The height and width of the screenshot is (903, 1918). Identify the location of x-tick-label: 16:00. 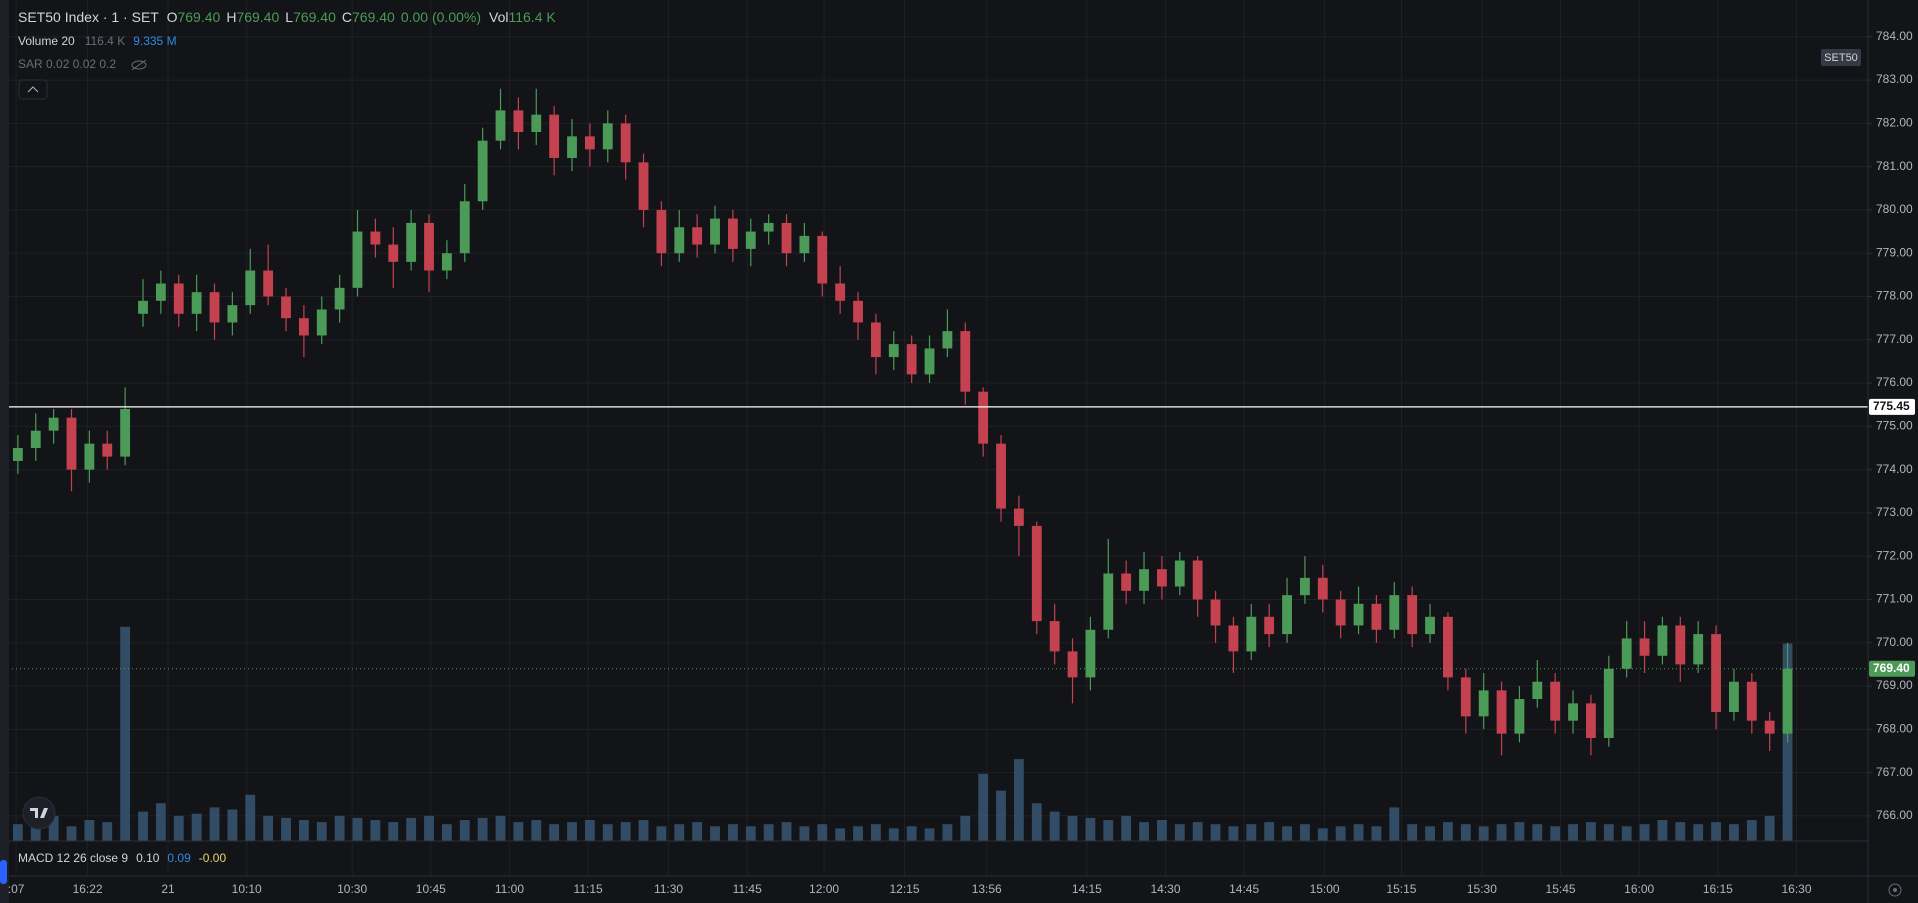
(1639, 889).